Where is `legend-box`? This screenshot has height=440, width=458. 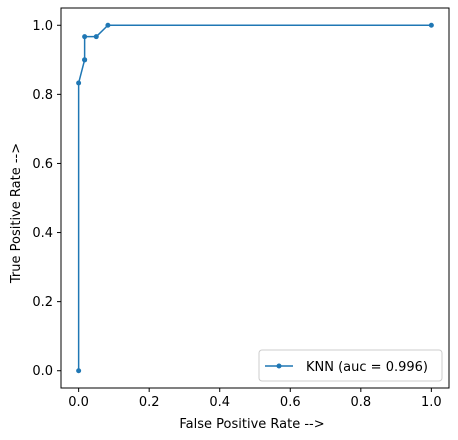
legend-box is located at coordinates (350, 365).